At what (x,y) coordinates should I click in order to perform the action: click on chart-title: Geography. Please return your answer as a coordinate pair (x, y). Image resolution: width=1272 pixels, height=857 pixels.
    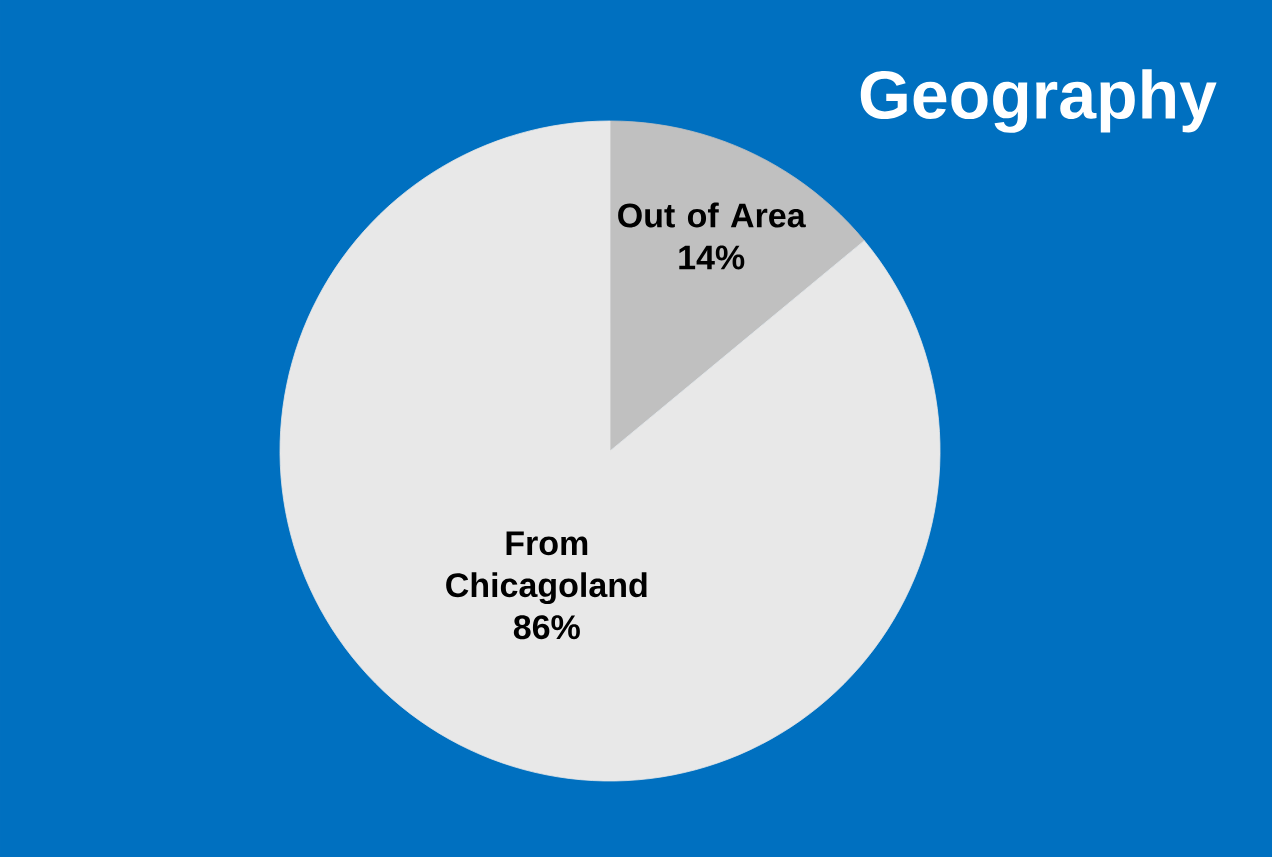
    Looking at the image, I should click on (1038, 101).